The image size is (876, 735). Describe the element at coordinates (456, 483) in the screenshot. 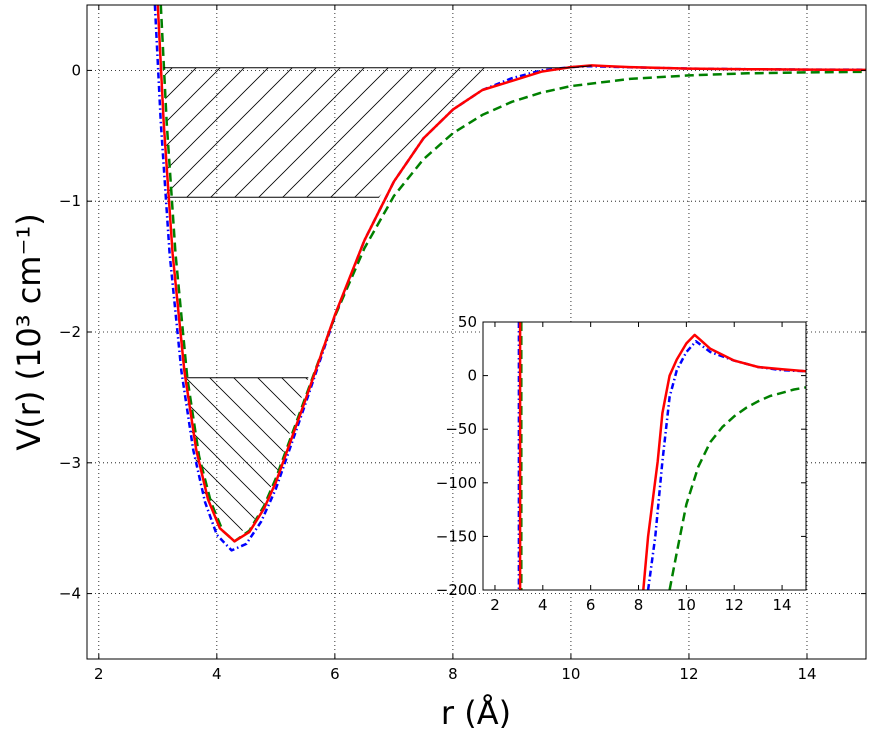

I see `inset-y-tick-label: −100` at that location.